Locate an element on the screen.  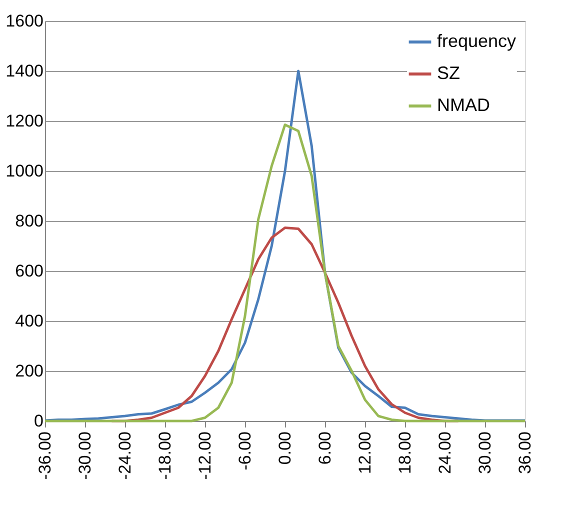
x-tick-label: 36.00 is located at coordinates (525, 453).